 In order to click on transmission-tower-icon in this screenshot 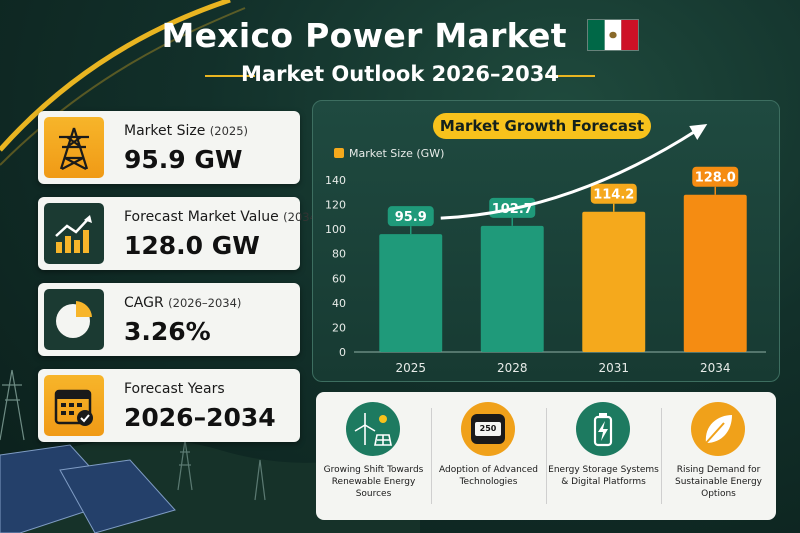, I will do `click(74, 147)`.